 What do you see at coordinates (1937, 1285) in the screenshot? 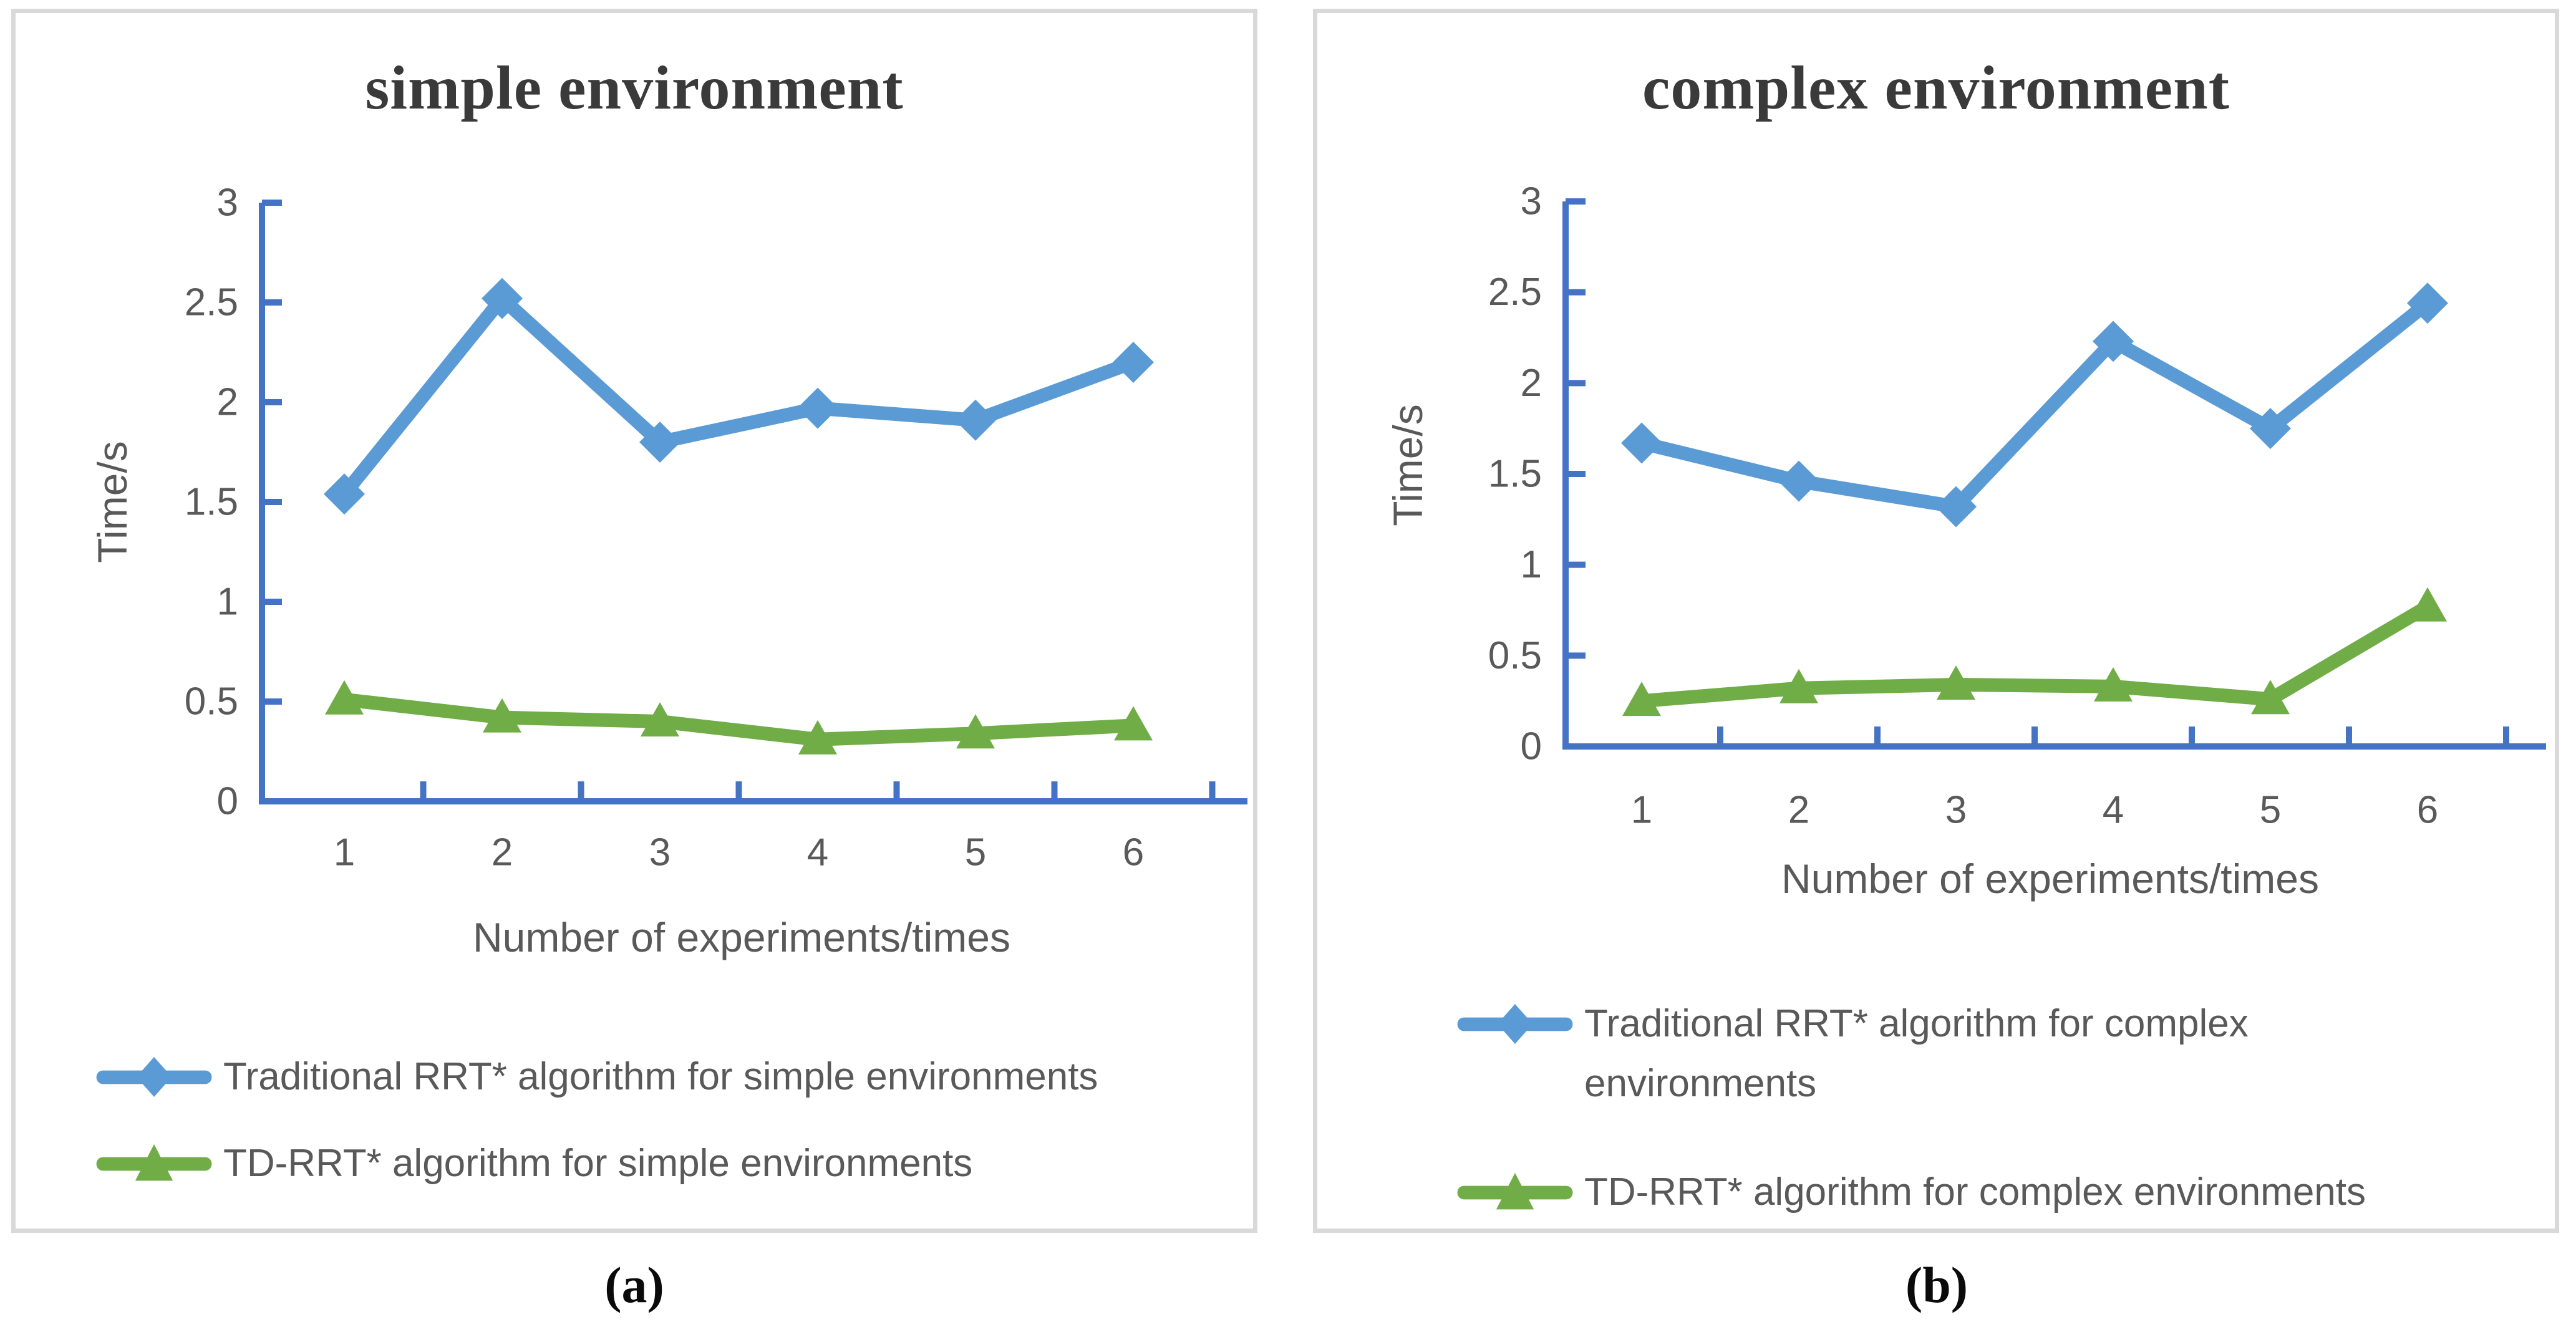
I see `figure-sublabel-b: (b)` at bounding box center [1937, 1285].